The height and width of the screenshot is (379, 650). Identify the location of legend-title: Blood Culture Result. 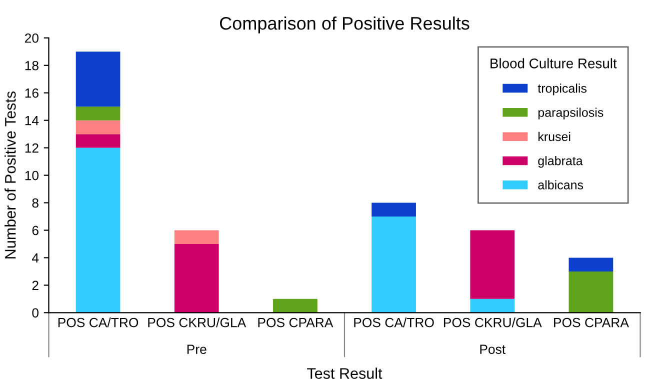
(553, 63).